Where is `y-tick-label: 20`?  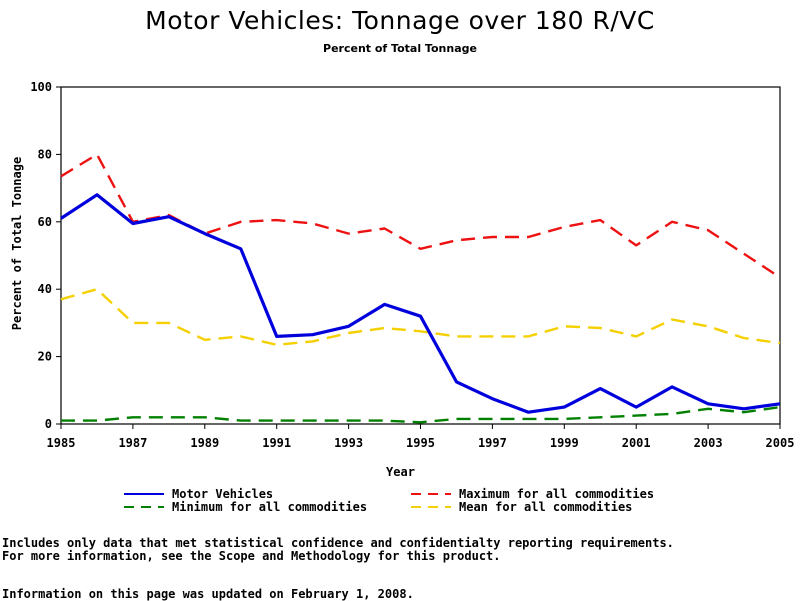
y-tick-label: 20 is located at coordinates (45, 357).